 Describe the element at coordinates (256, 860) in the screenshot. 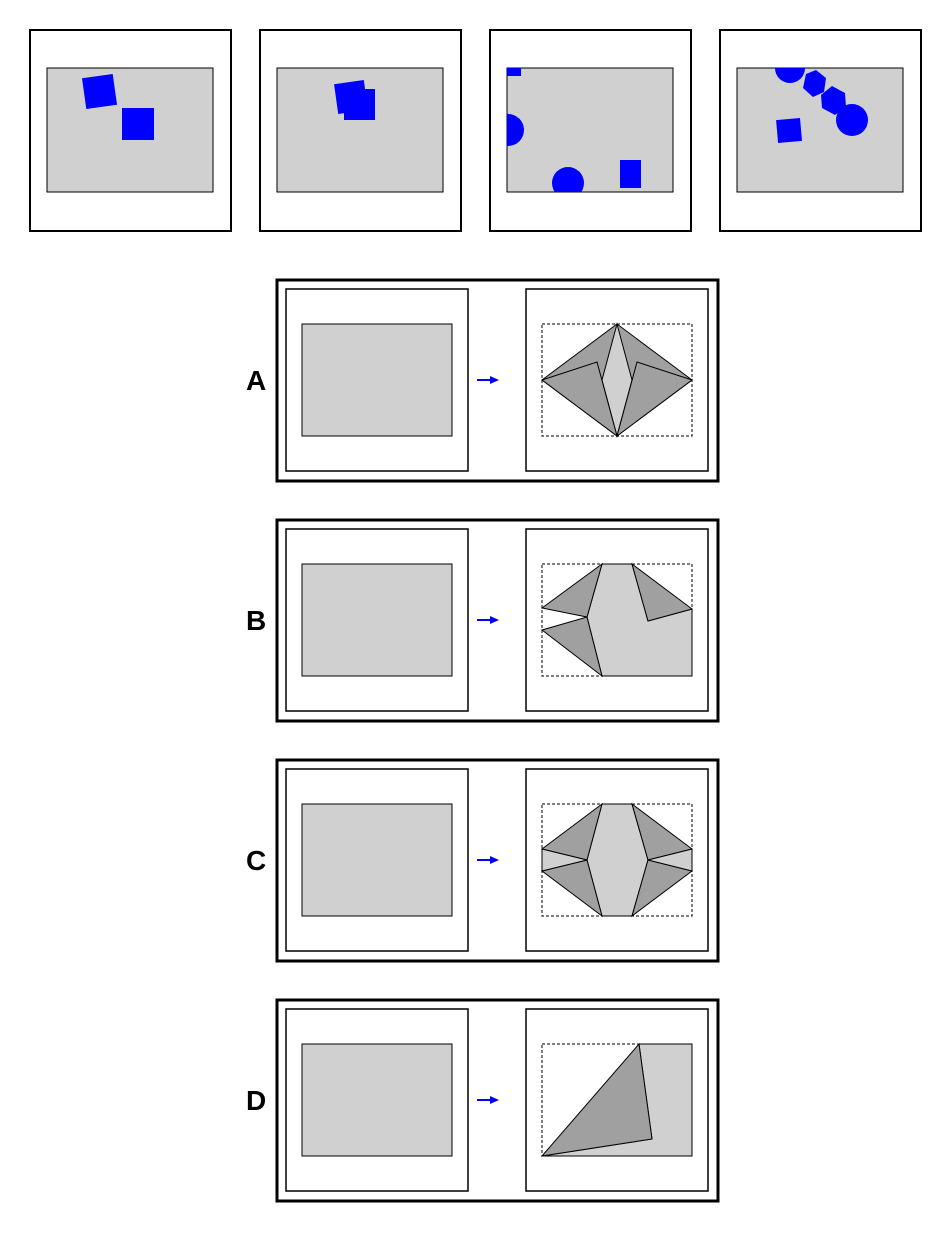

I see `option-label-c: C` at that location.